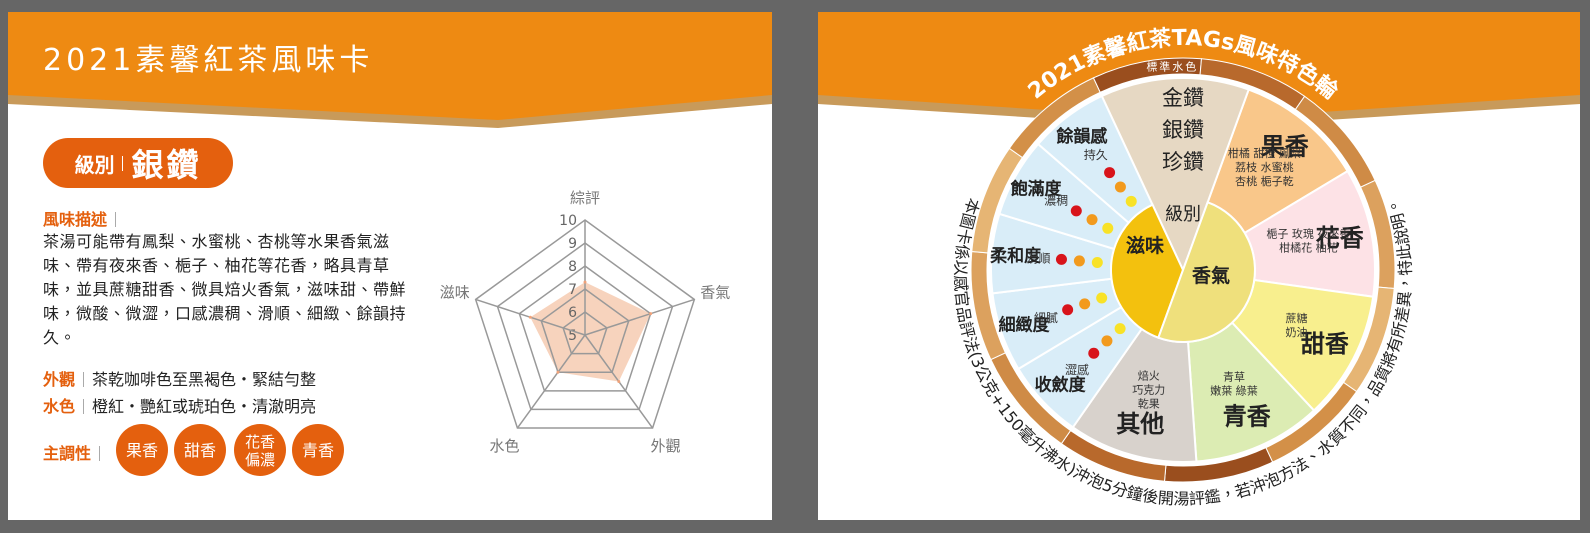 This screenshot has height=533, width=1590. I want to click on aroma-note: 柑橘 甜橙 鳳梨, so click(1264, 153).